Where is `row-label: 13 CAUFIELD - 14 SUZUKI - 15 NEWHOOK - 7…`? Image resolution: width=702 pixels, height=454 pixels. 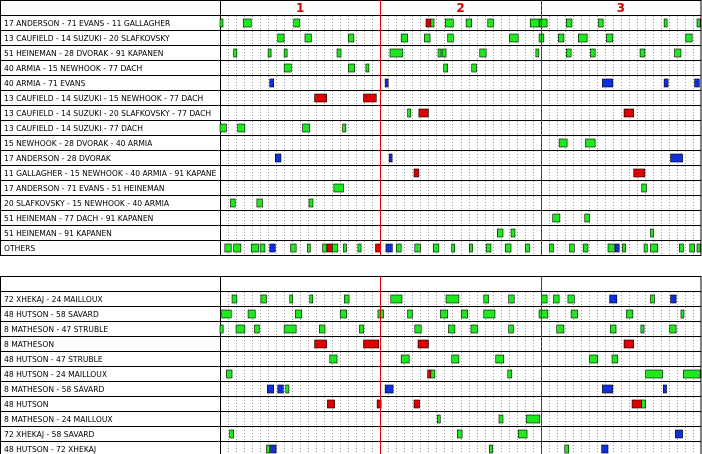 row-label: 13 CAUFIELD - 14 SUZUKI - 15 NEWHOOK - 7… is located at coordinates (103, 98).